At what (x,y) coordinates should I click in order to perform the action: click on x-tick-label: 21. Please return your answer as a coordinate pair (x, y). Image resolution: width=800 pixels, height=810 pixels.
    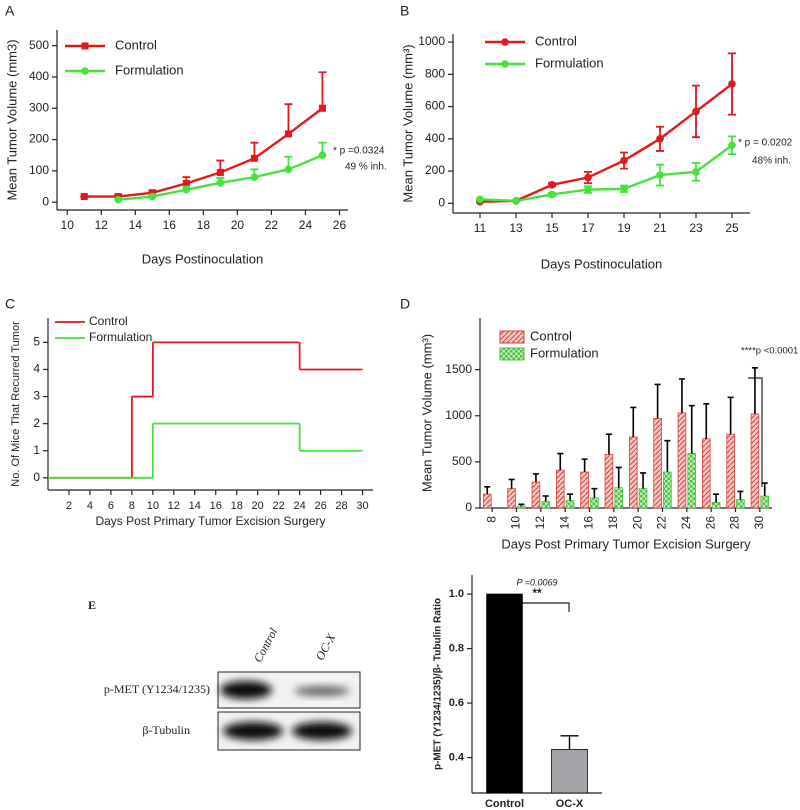
    Looking at the image, I should click on (660, 228).